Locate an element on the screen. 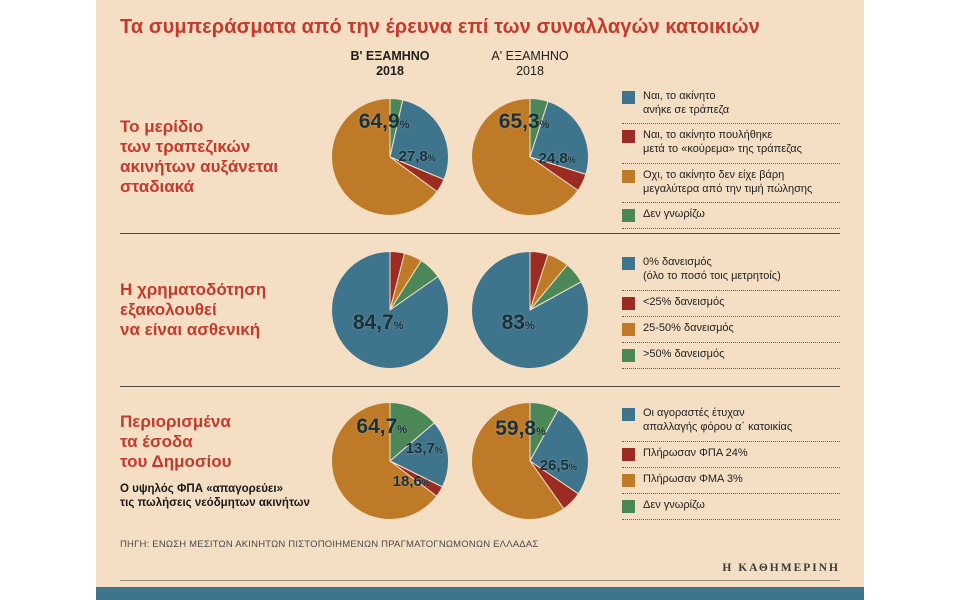 Image resolution: width=960 pixels, height=600 pixels. pie-chart-row2-a2018: 83% is located at coordinates (530, 310).